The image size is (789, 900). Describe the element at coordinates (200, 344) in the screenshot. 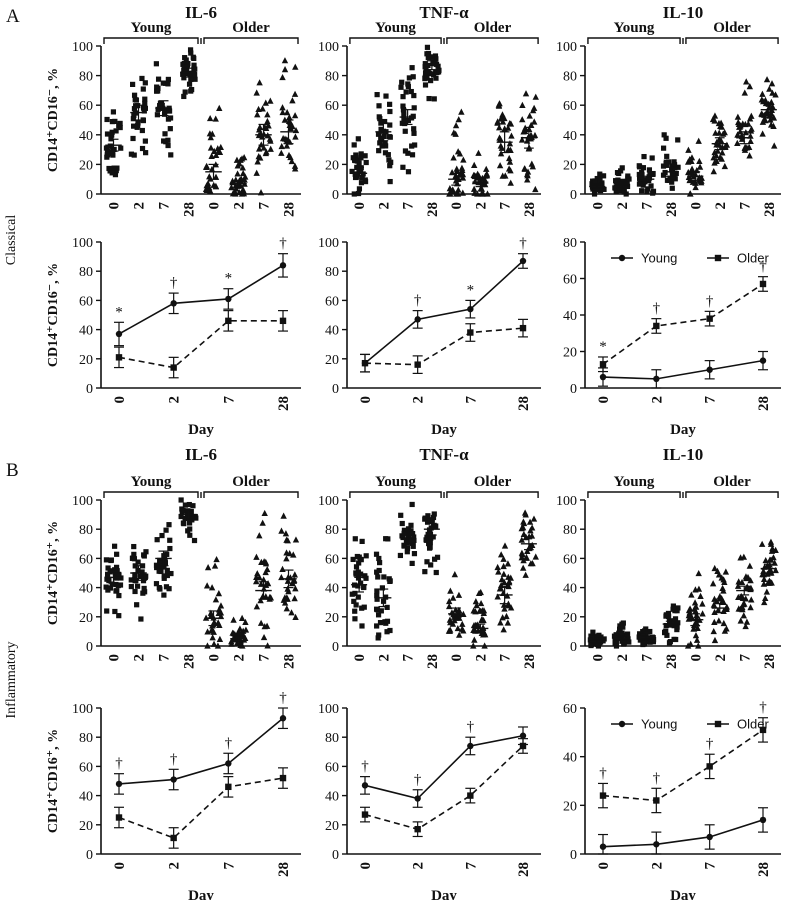

I see `series-line-older` at that location.